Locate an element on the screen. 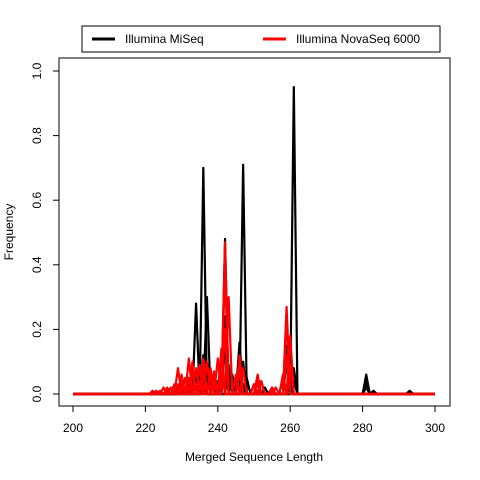 The width and height of the screenshot is (480, 480). y-tick-label: 0.8 is located at coordinates (37, 135).